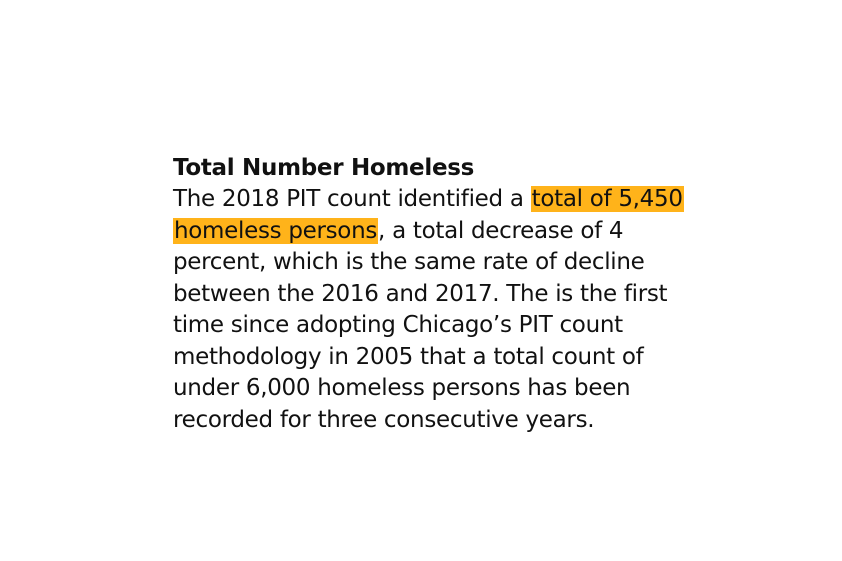  Describe the element at coordinates (352, 199) in the screenshot. I see `line-1-text: The 2018 PIT count identified a` at that location.